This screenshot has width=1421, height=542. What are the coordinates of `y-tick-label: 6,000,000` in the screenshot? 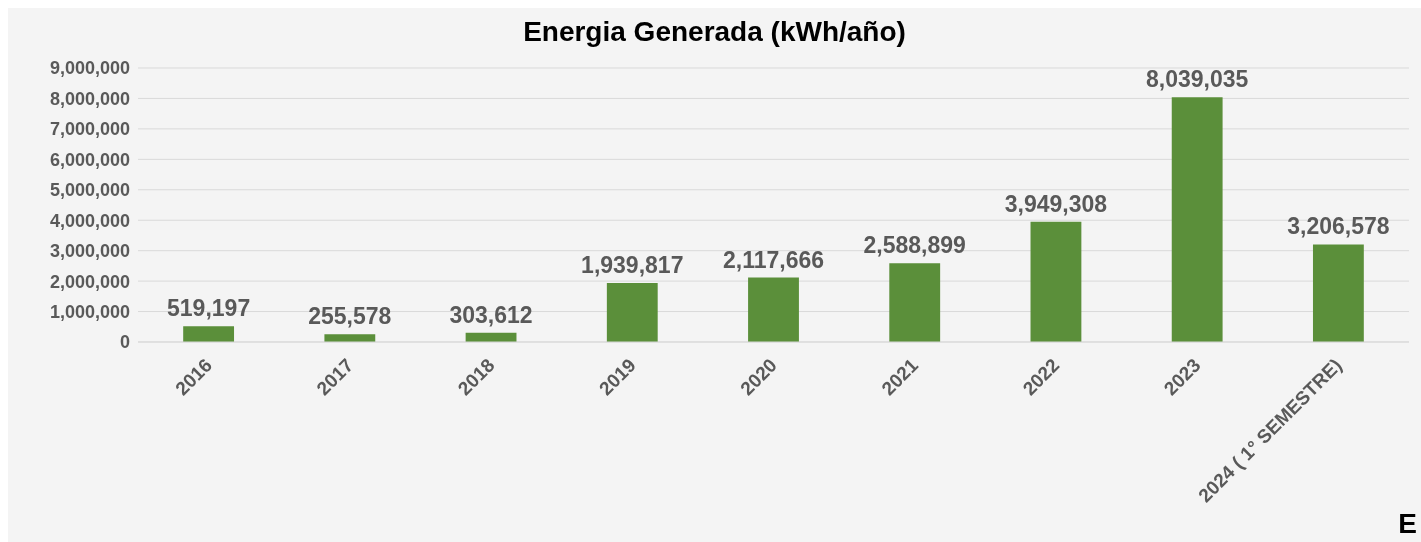 It's located at (89, 159).